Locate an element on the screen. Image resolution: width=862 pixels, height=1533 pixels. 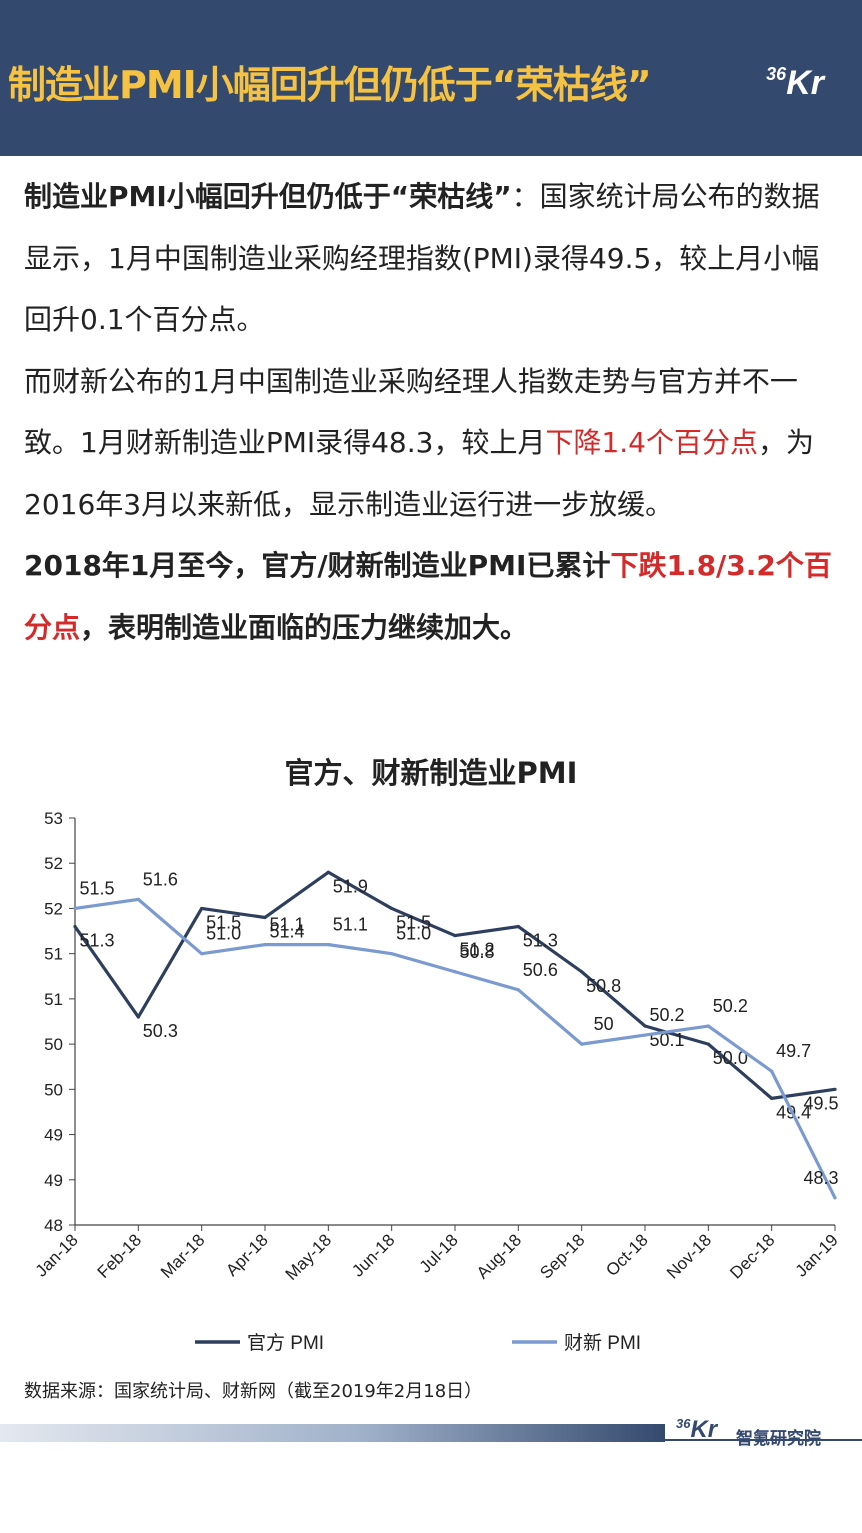
x-tick-label: Jun-18 is located at coordinates (373, 1255).